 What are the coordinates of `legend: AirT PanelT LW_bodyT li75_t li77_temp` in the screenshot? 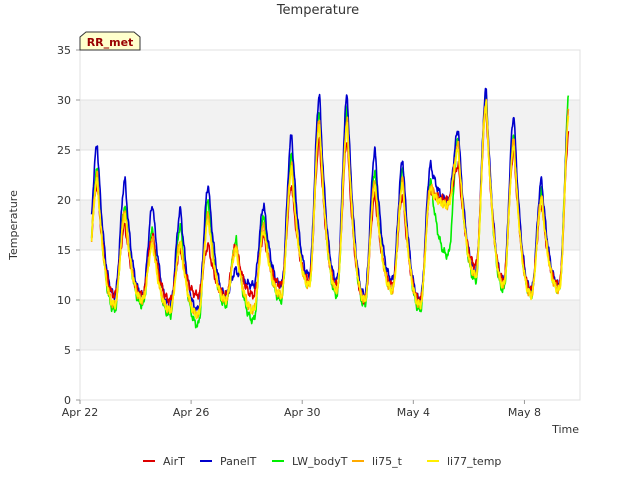 It's located at (322, 461).